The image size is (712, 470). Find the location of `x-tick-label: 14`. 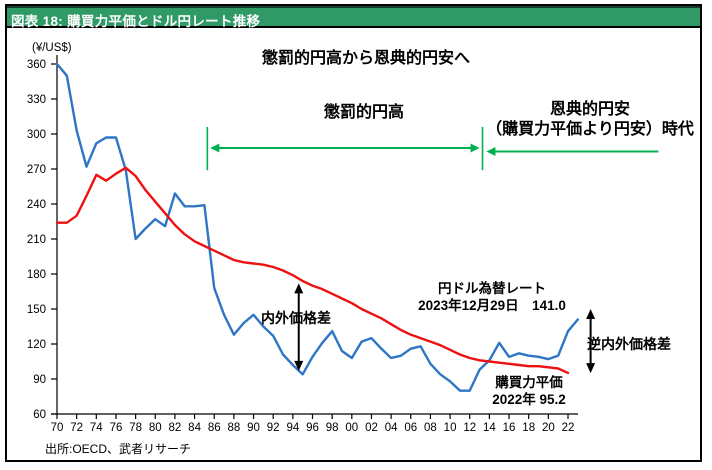

x-tick-label: 14 is located at coordinates (489, 428).